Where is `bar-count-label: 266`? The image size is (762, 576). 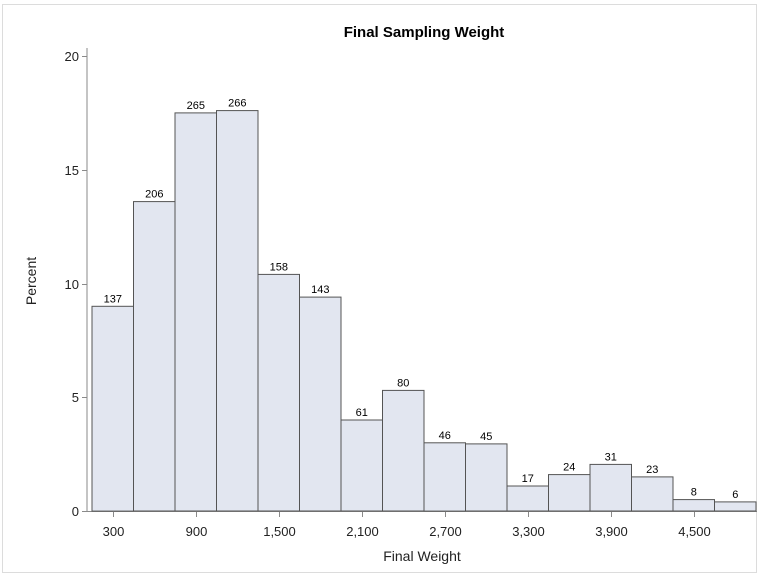 bar-count-label: 266 is located at coordinates (237, 104).